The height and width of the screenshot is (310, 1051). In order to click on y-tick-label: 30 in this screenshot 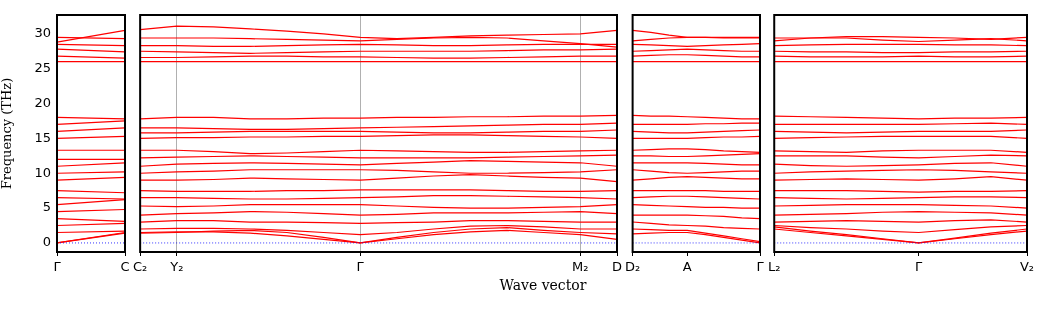, I will do `click(42, 33)`.